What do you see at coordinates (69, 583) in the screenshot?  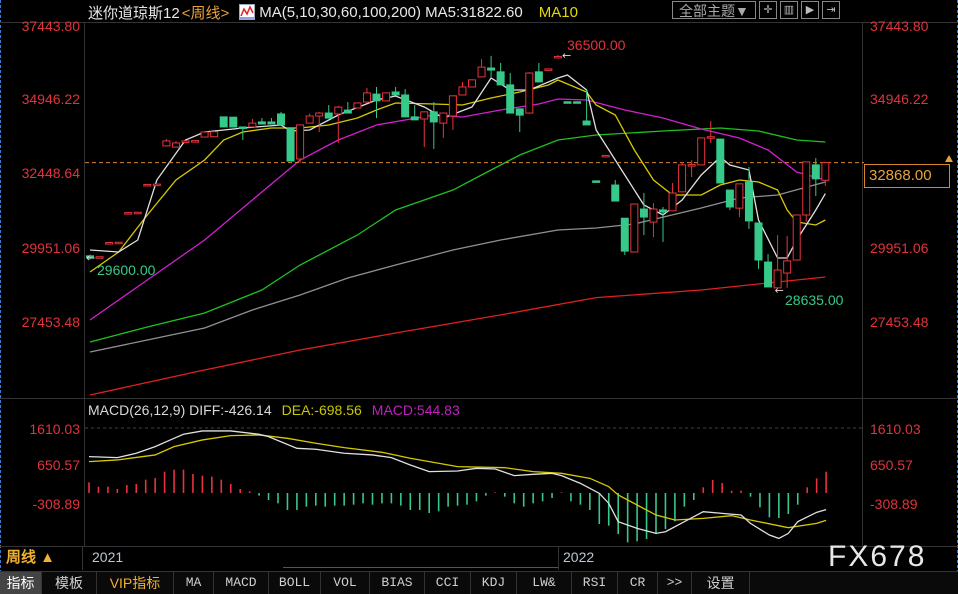 I see `tab-templates: 模板` at bounding box center [69, 583].